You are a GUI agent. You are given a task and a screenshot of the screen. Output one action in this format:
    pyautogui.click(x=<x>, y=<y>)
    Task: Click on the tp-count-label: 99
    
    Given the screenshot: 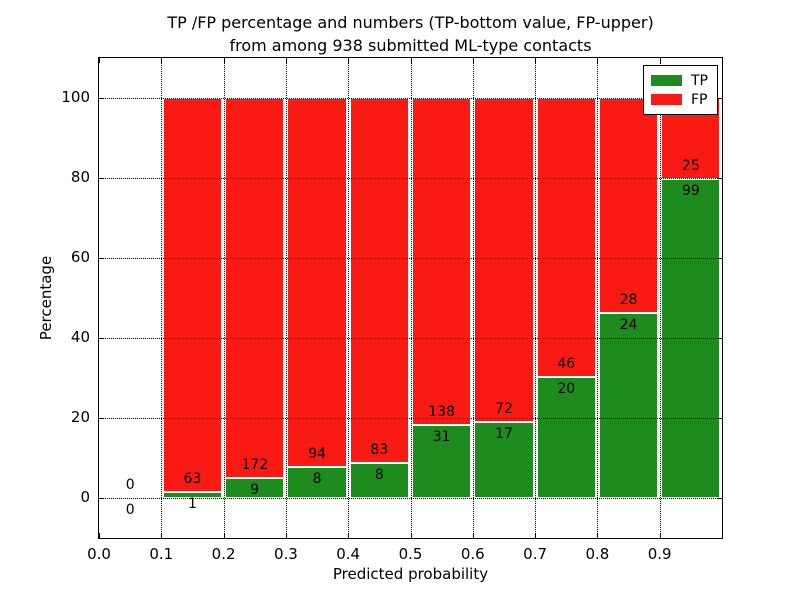 What is the action you would take?
    pyautogui.click(x=690, y=190)
    